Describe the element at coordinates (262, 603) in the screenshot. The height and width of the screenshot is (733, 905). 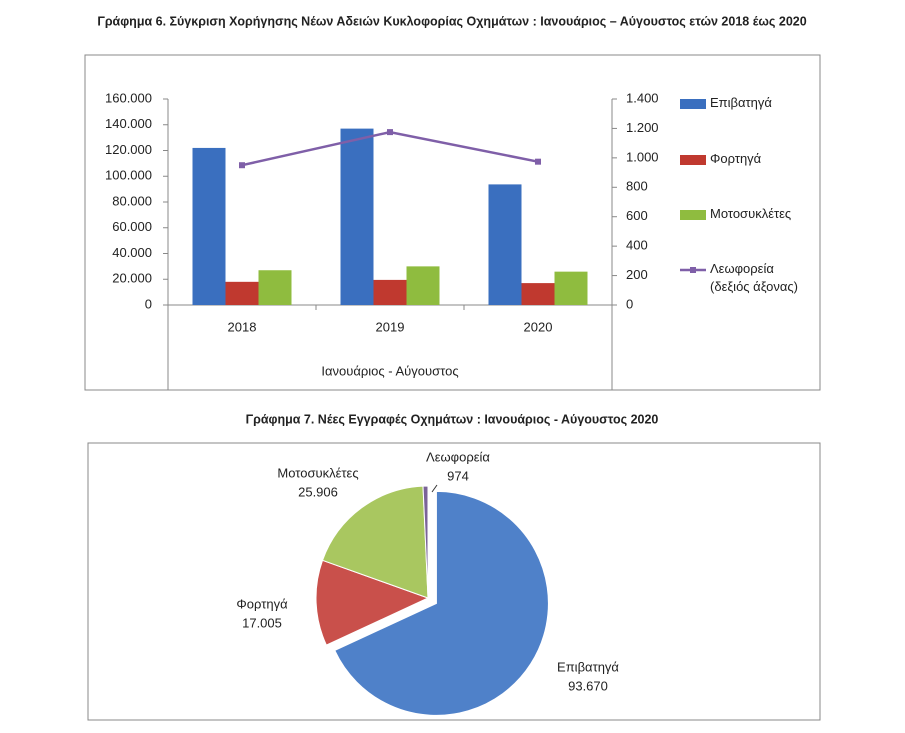
I see `pie-label: Φορτηγά` at that location.